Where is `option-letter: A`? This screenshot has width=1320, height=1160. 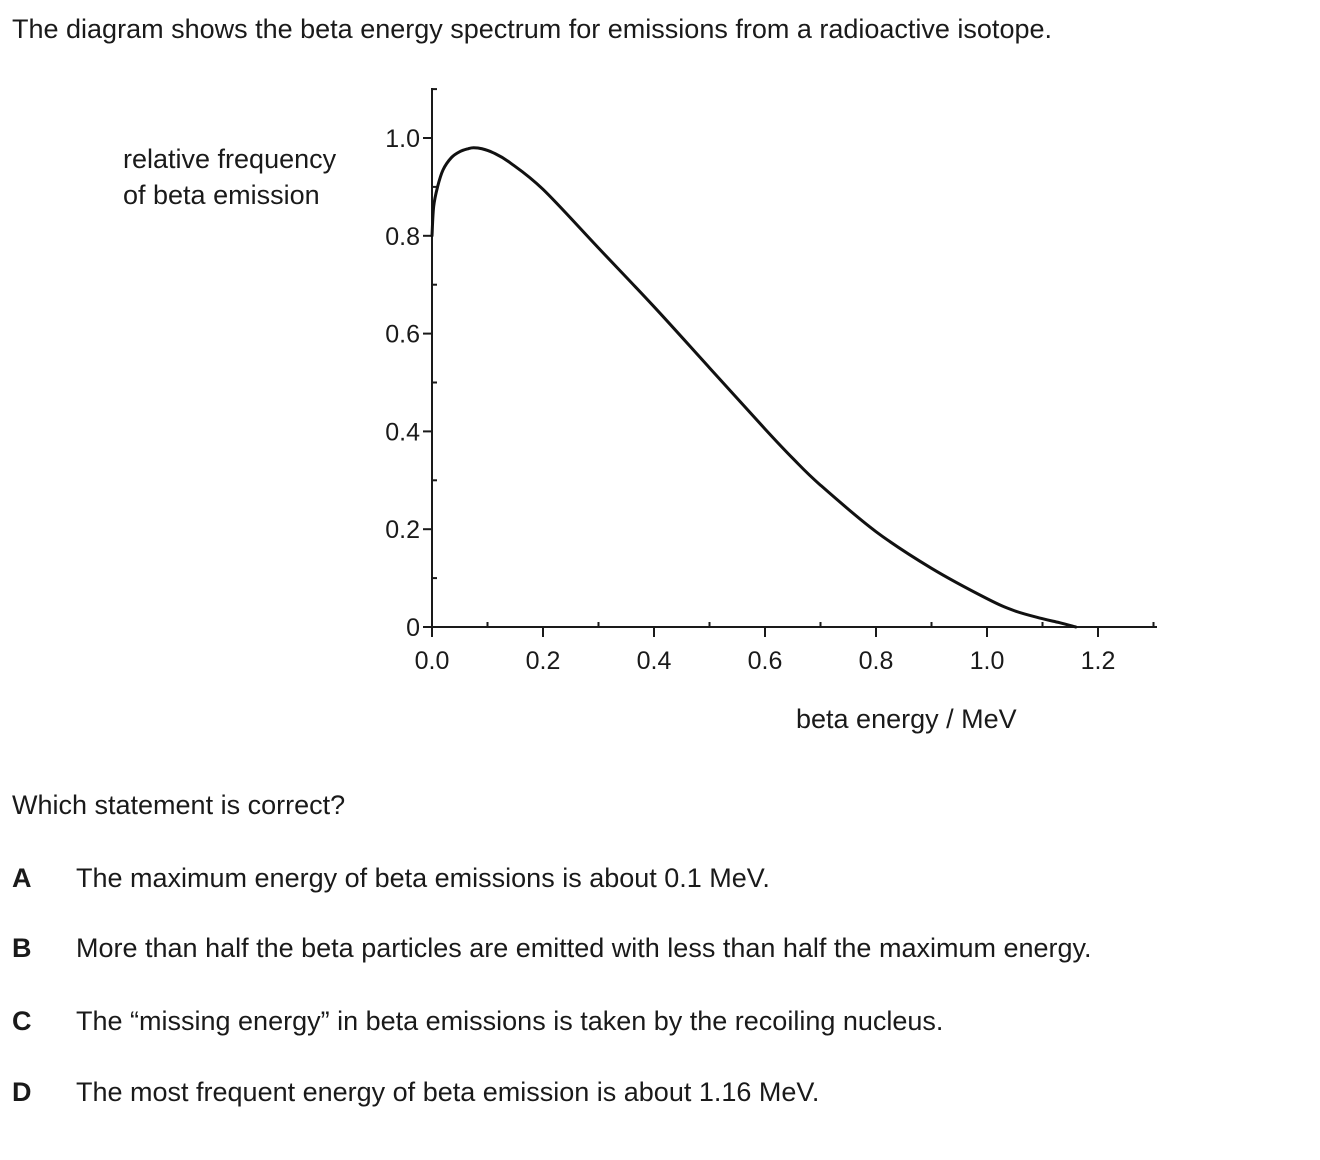 option-letter: A is located at coordinates (22, 878).